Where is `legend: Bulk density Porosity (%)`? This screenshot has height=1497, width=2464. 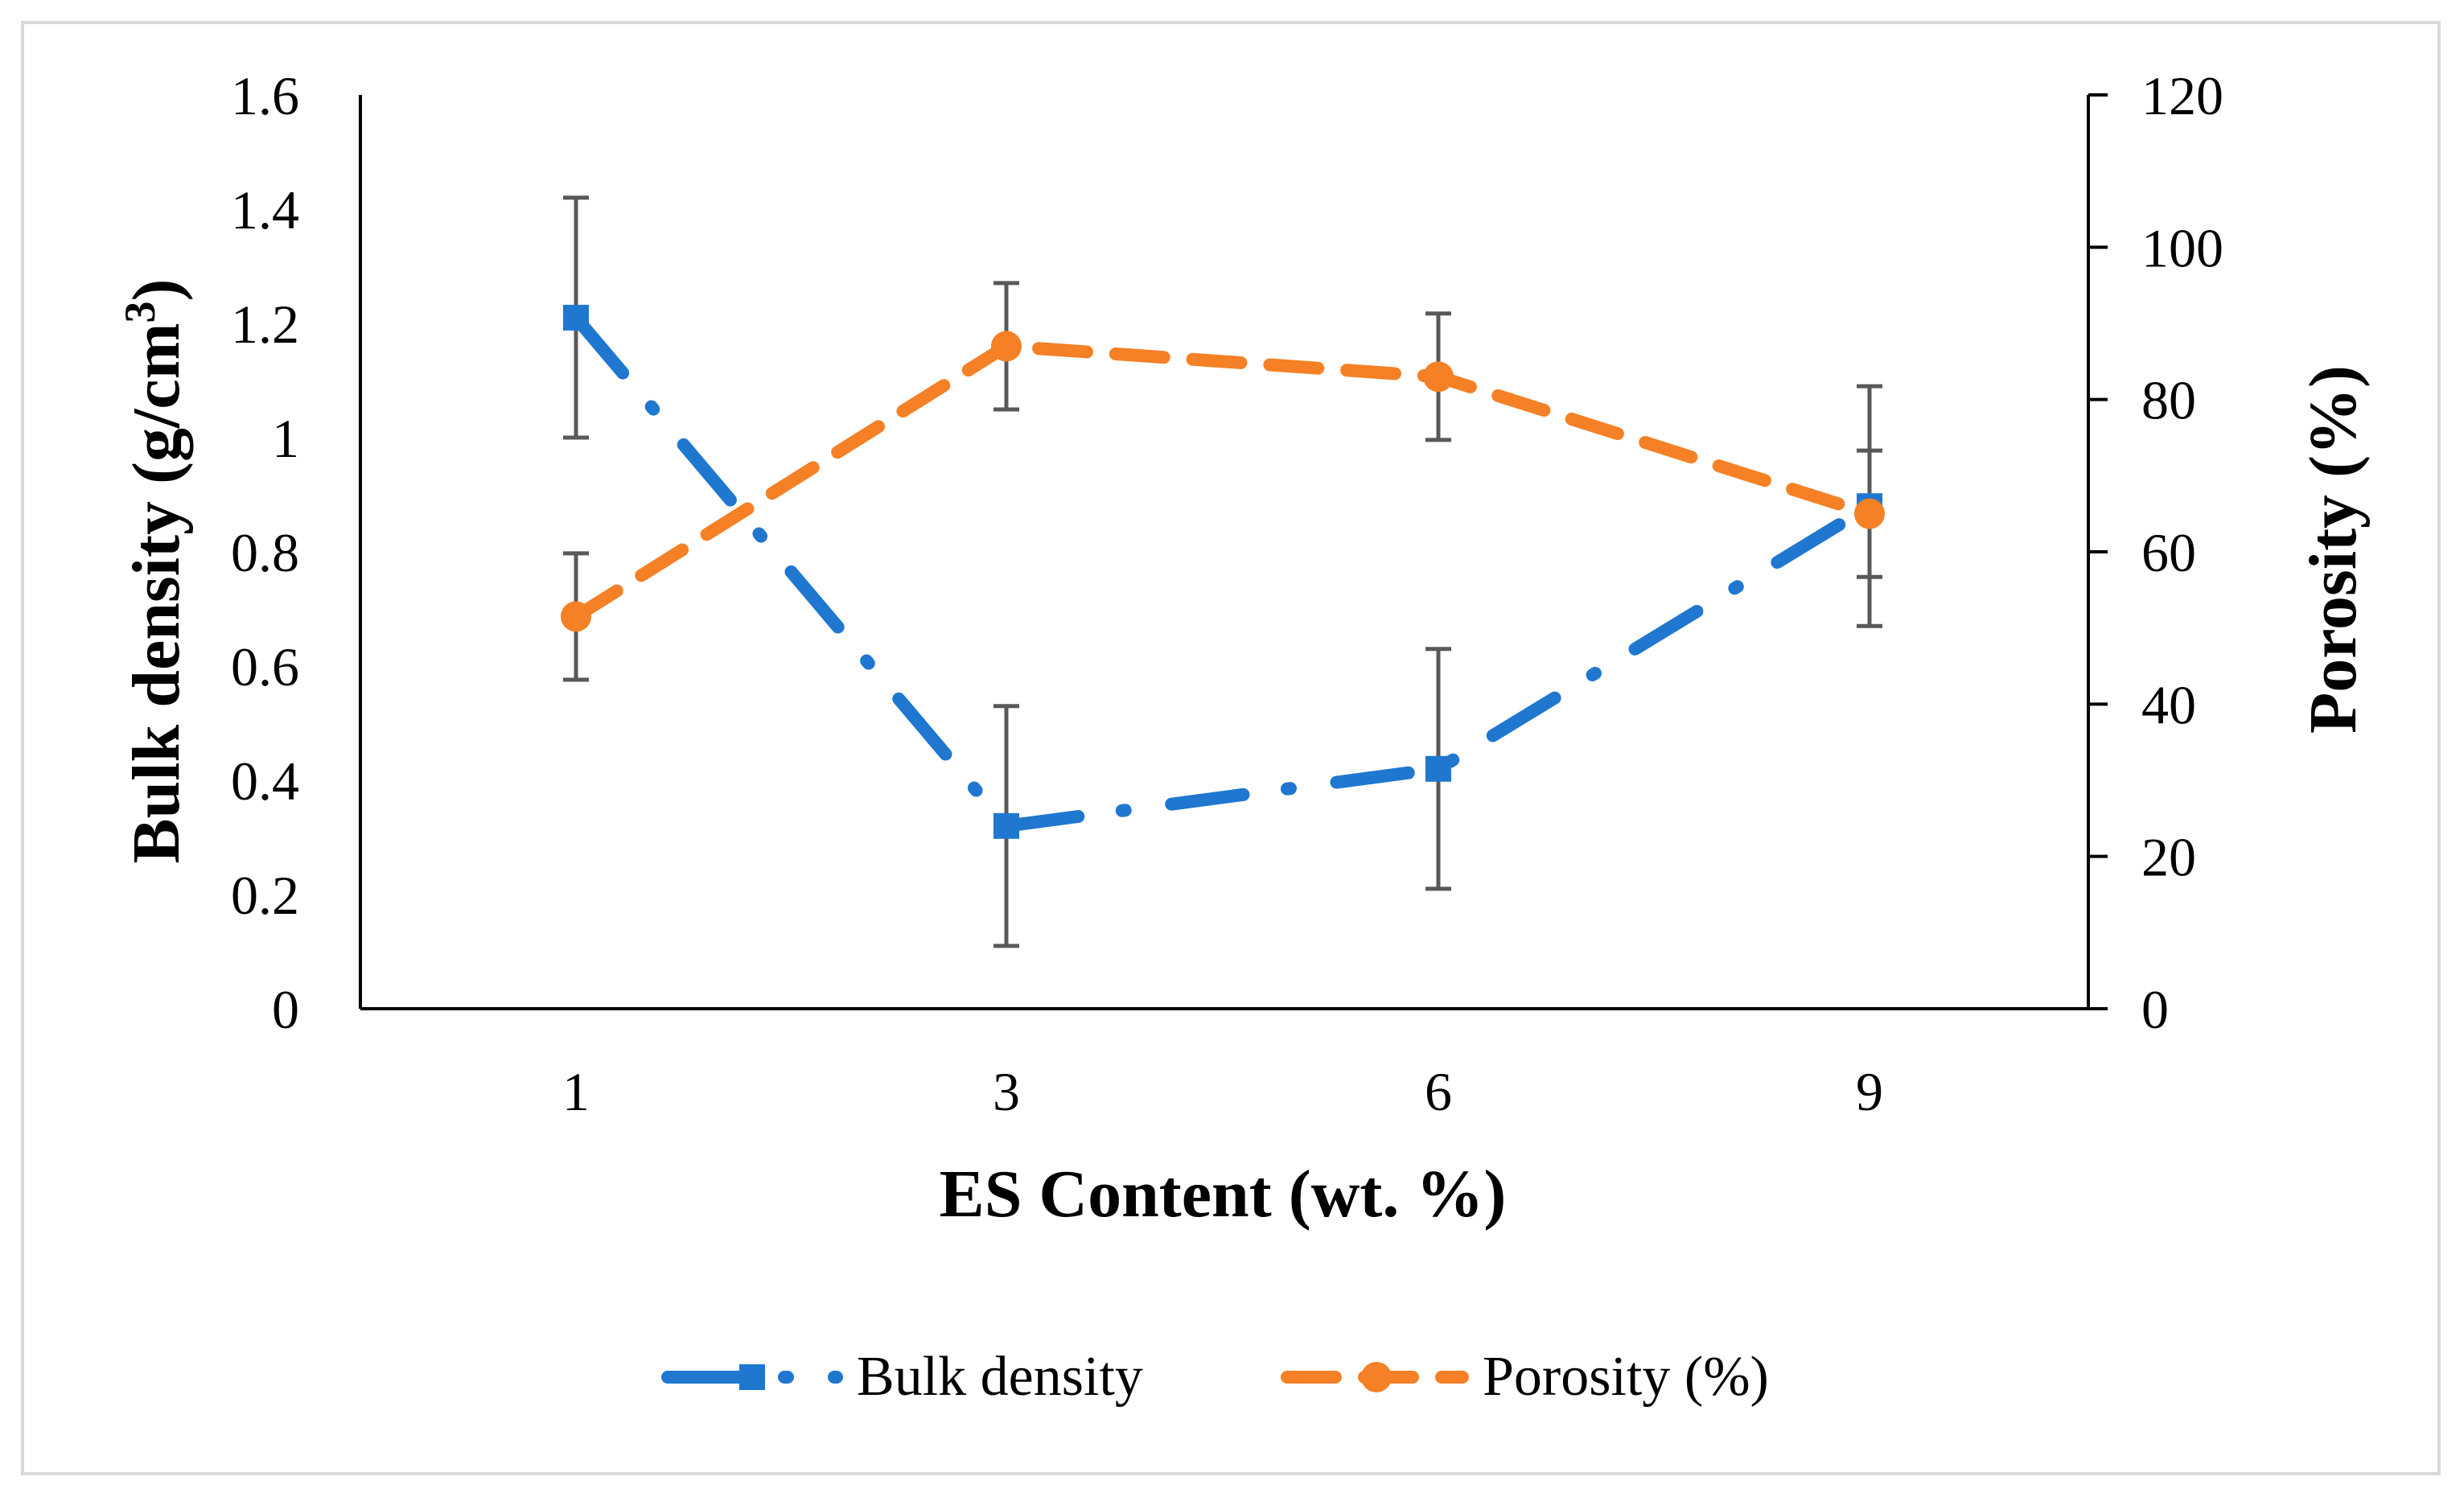 legend: Bulk density Porosity (%) is located at coordinates (1215, 1377).